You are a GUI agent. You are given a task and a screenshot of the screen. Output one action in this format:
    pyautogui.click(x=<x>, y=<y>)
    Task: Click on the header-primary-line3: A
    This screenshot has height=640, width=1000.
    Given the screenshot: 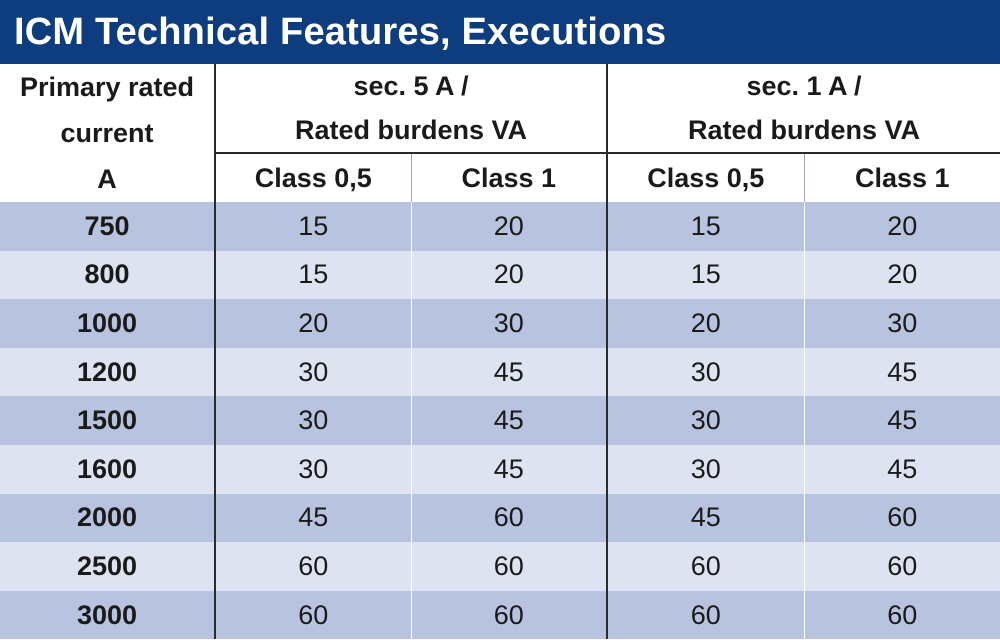 What is the action you would take?
    pyautogui.click(x=107, y=179)
    